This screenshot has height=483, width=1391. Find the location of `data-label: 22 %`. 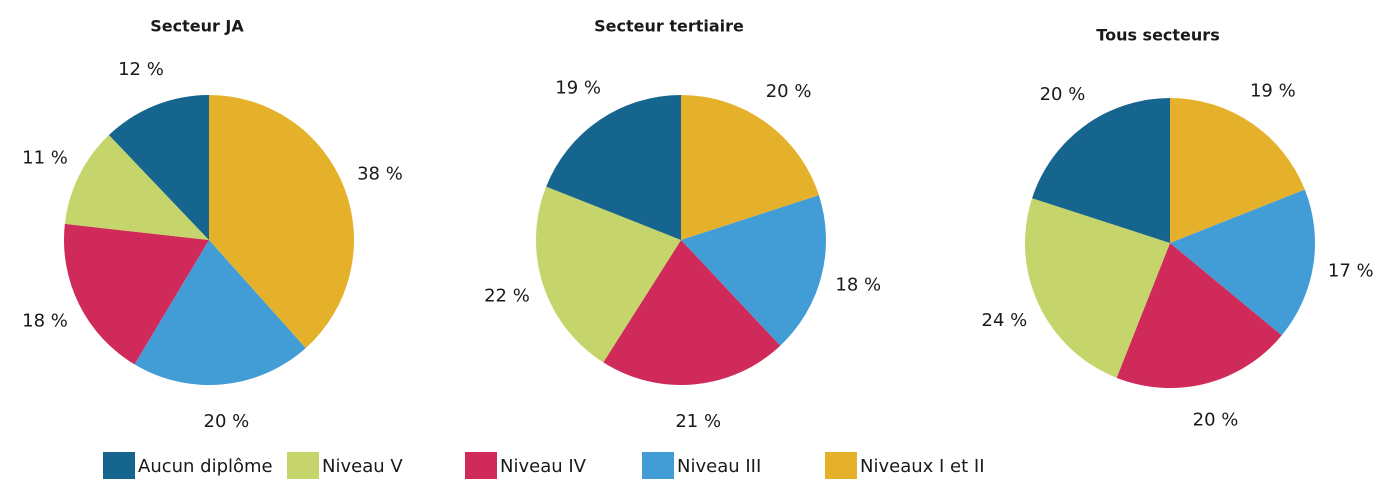

data-label: 22 % is located at coordinates (507, 296).